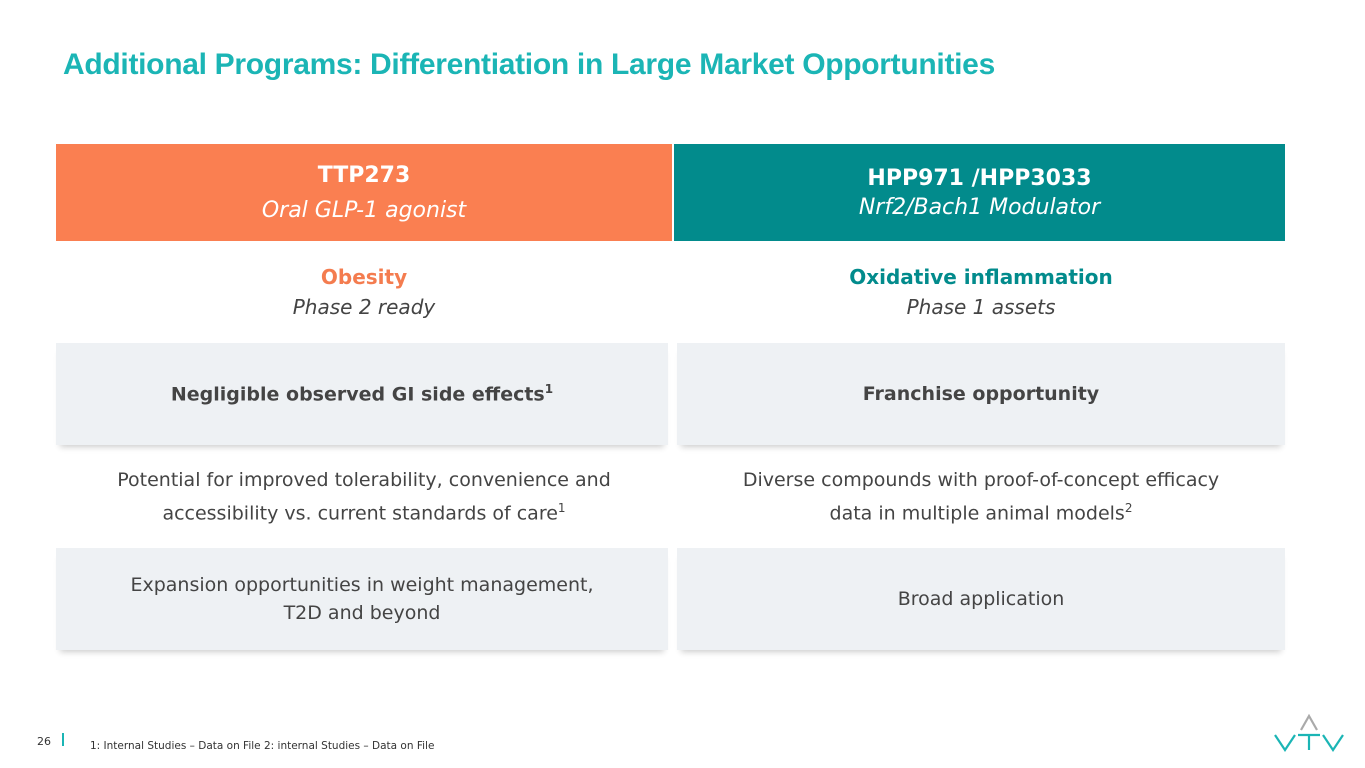 This screenshot has height=768, width=1365. What do you see at coordinates (981, 292) in the screenshot?
I see `cell: Oxidative inflammation Phase 1 assets` at bounding box center [981, 292].